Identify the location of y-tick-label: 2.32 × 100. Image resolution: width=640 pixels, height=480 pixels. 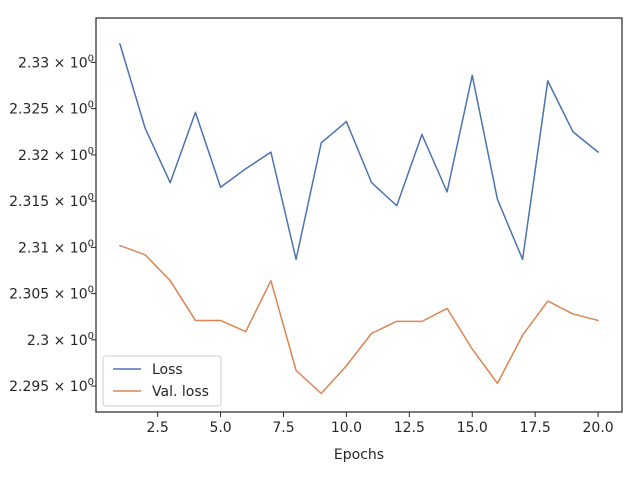
(56, 155).